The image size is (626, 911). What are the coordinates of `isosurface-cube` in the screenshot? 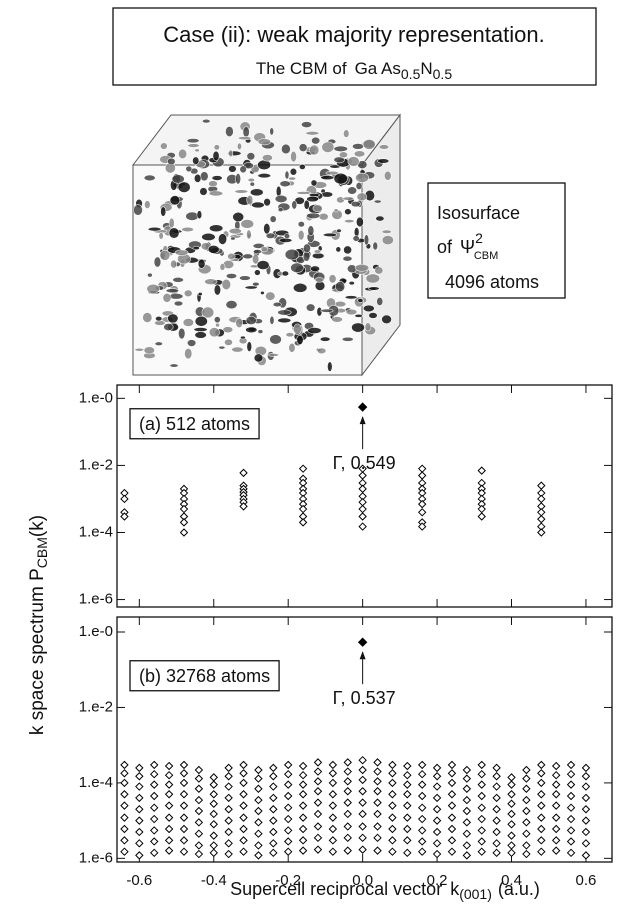 It's located at (266, 245).